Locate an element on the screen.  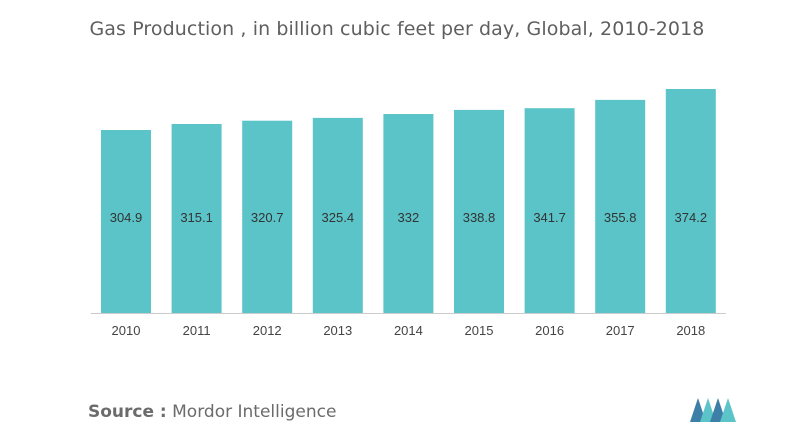
source-prefix: Source : is located at coordinates (127, 412).